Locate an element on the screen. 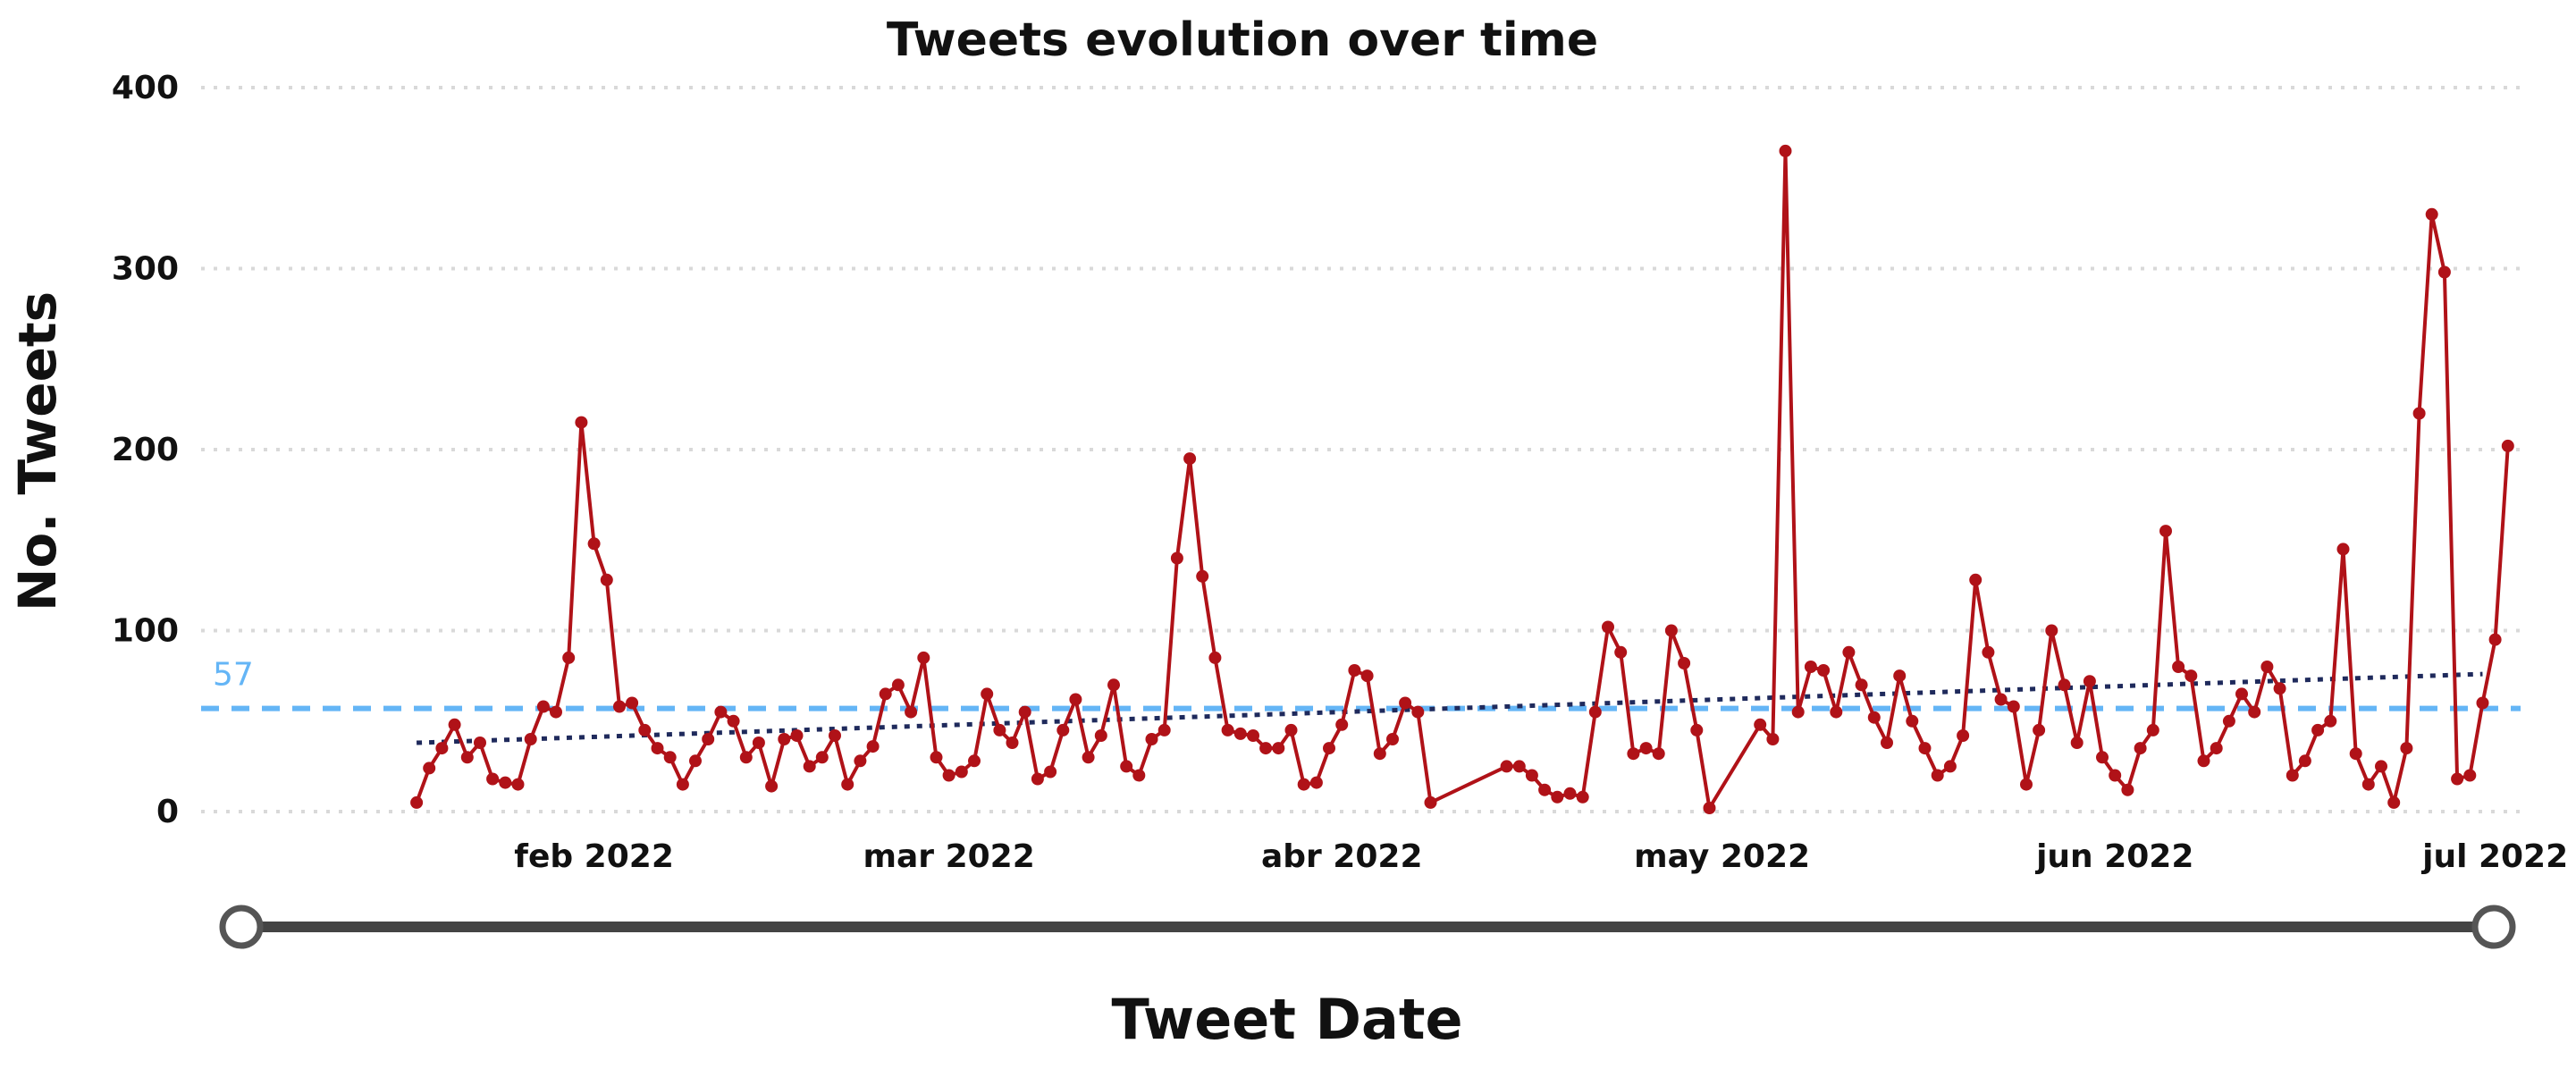  reference-lines: 57 is located at coordinates (1361, 701).